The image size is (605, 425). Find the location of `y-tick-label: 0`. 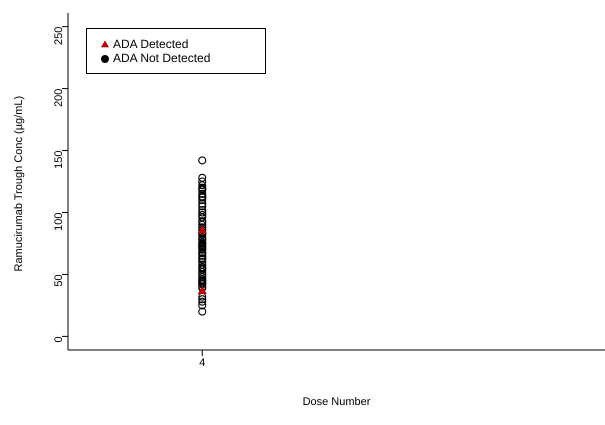

y-tick-label: 0 is located at coordinates (58, 339).